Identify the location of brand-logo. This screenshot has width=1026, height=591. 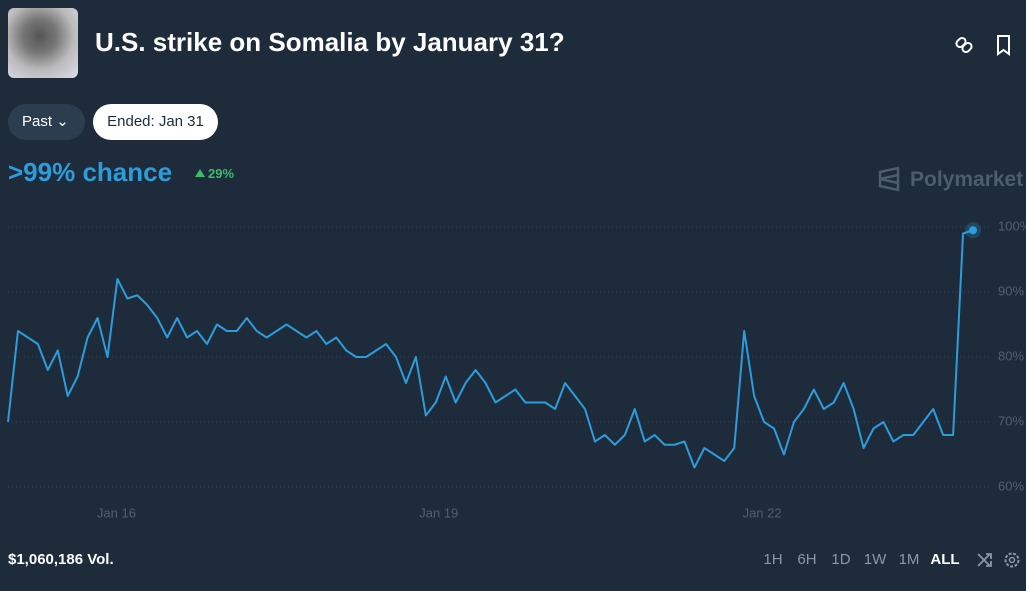
(889, 179).